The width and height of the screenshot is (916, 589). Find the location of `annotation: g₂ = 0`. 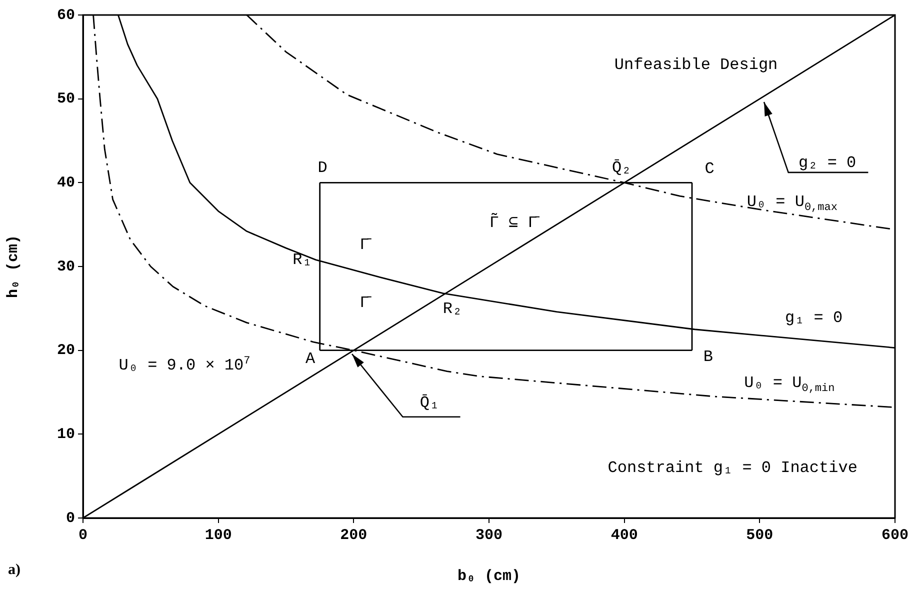

annotation: g₂ = 0 is located at coordinates (827, 163).